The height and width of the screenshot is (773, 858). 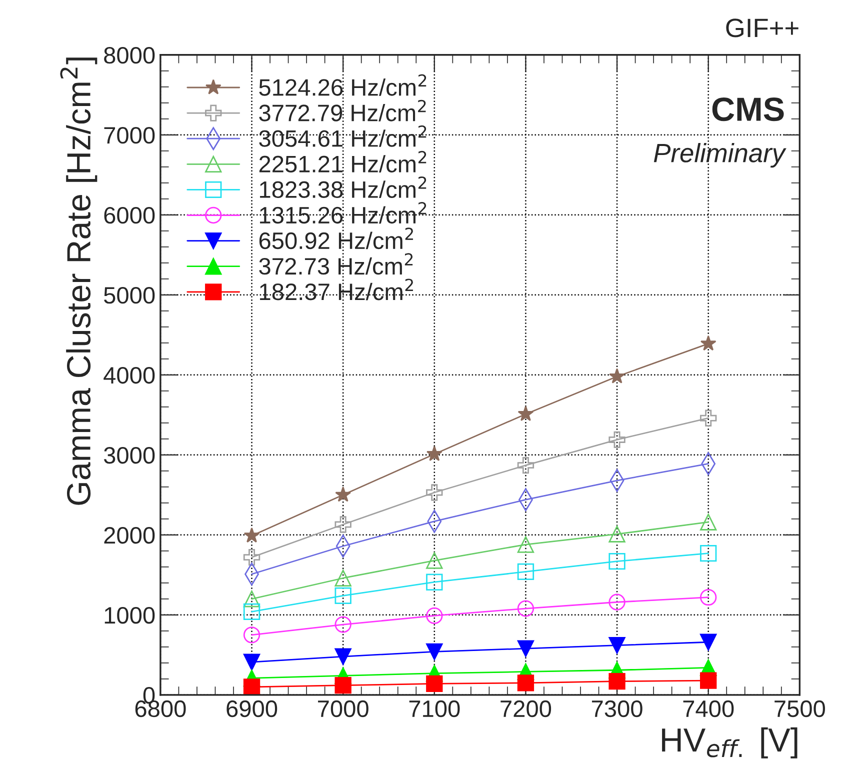 I want to click on legend-label: 2251.21 Hz/cm$^{2}$, so click(x=342, y=161).